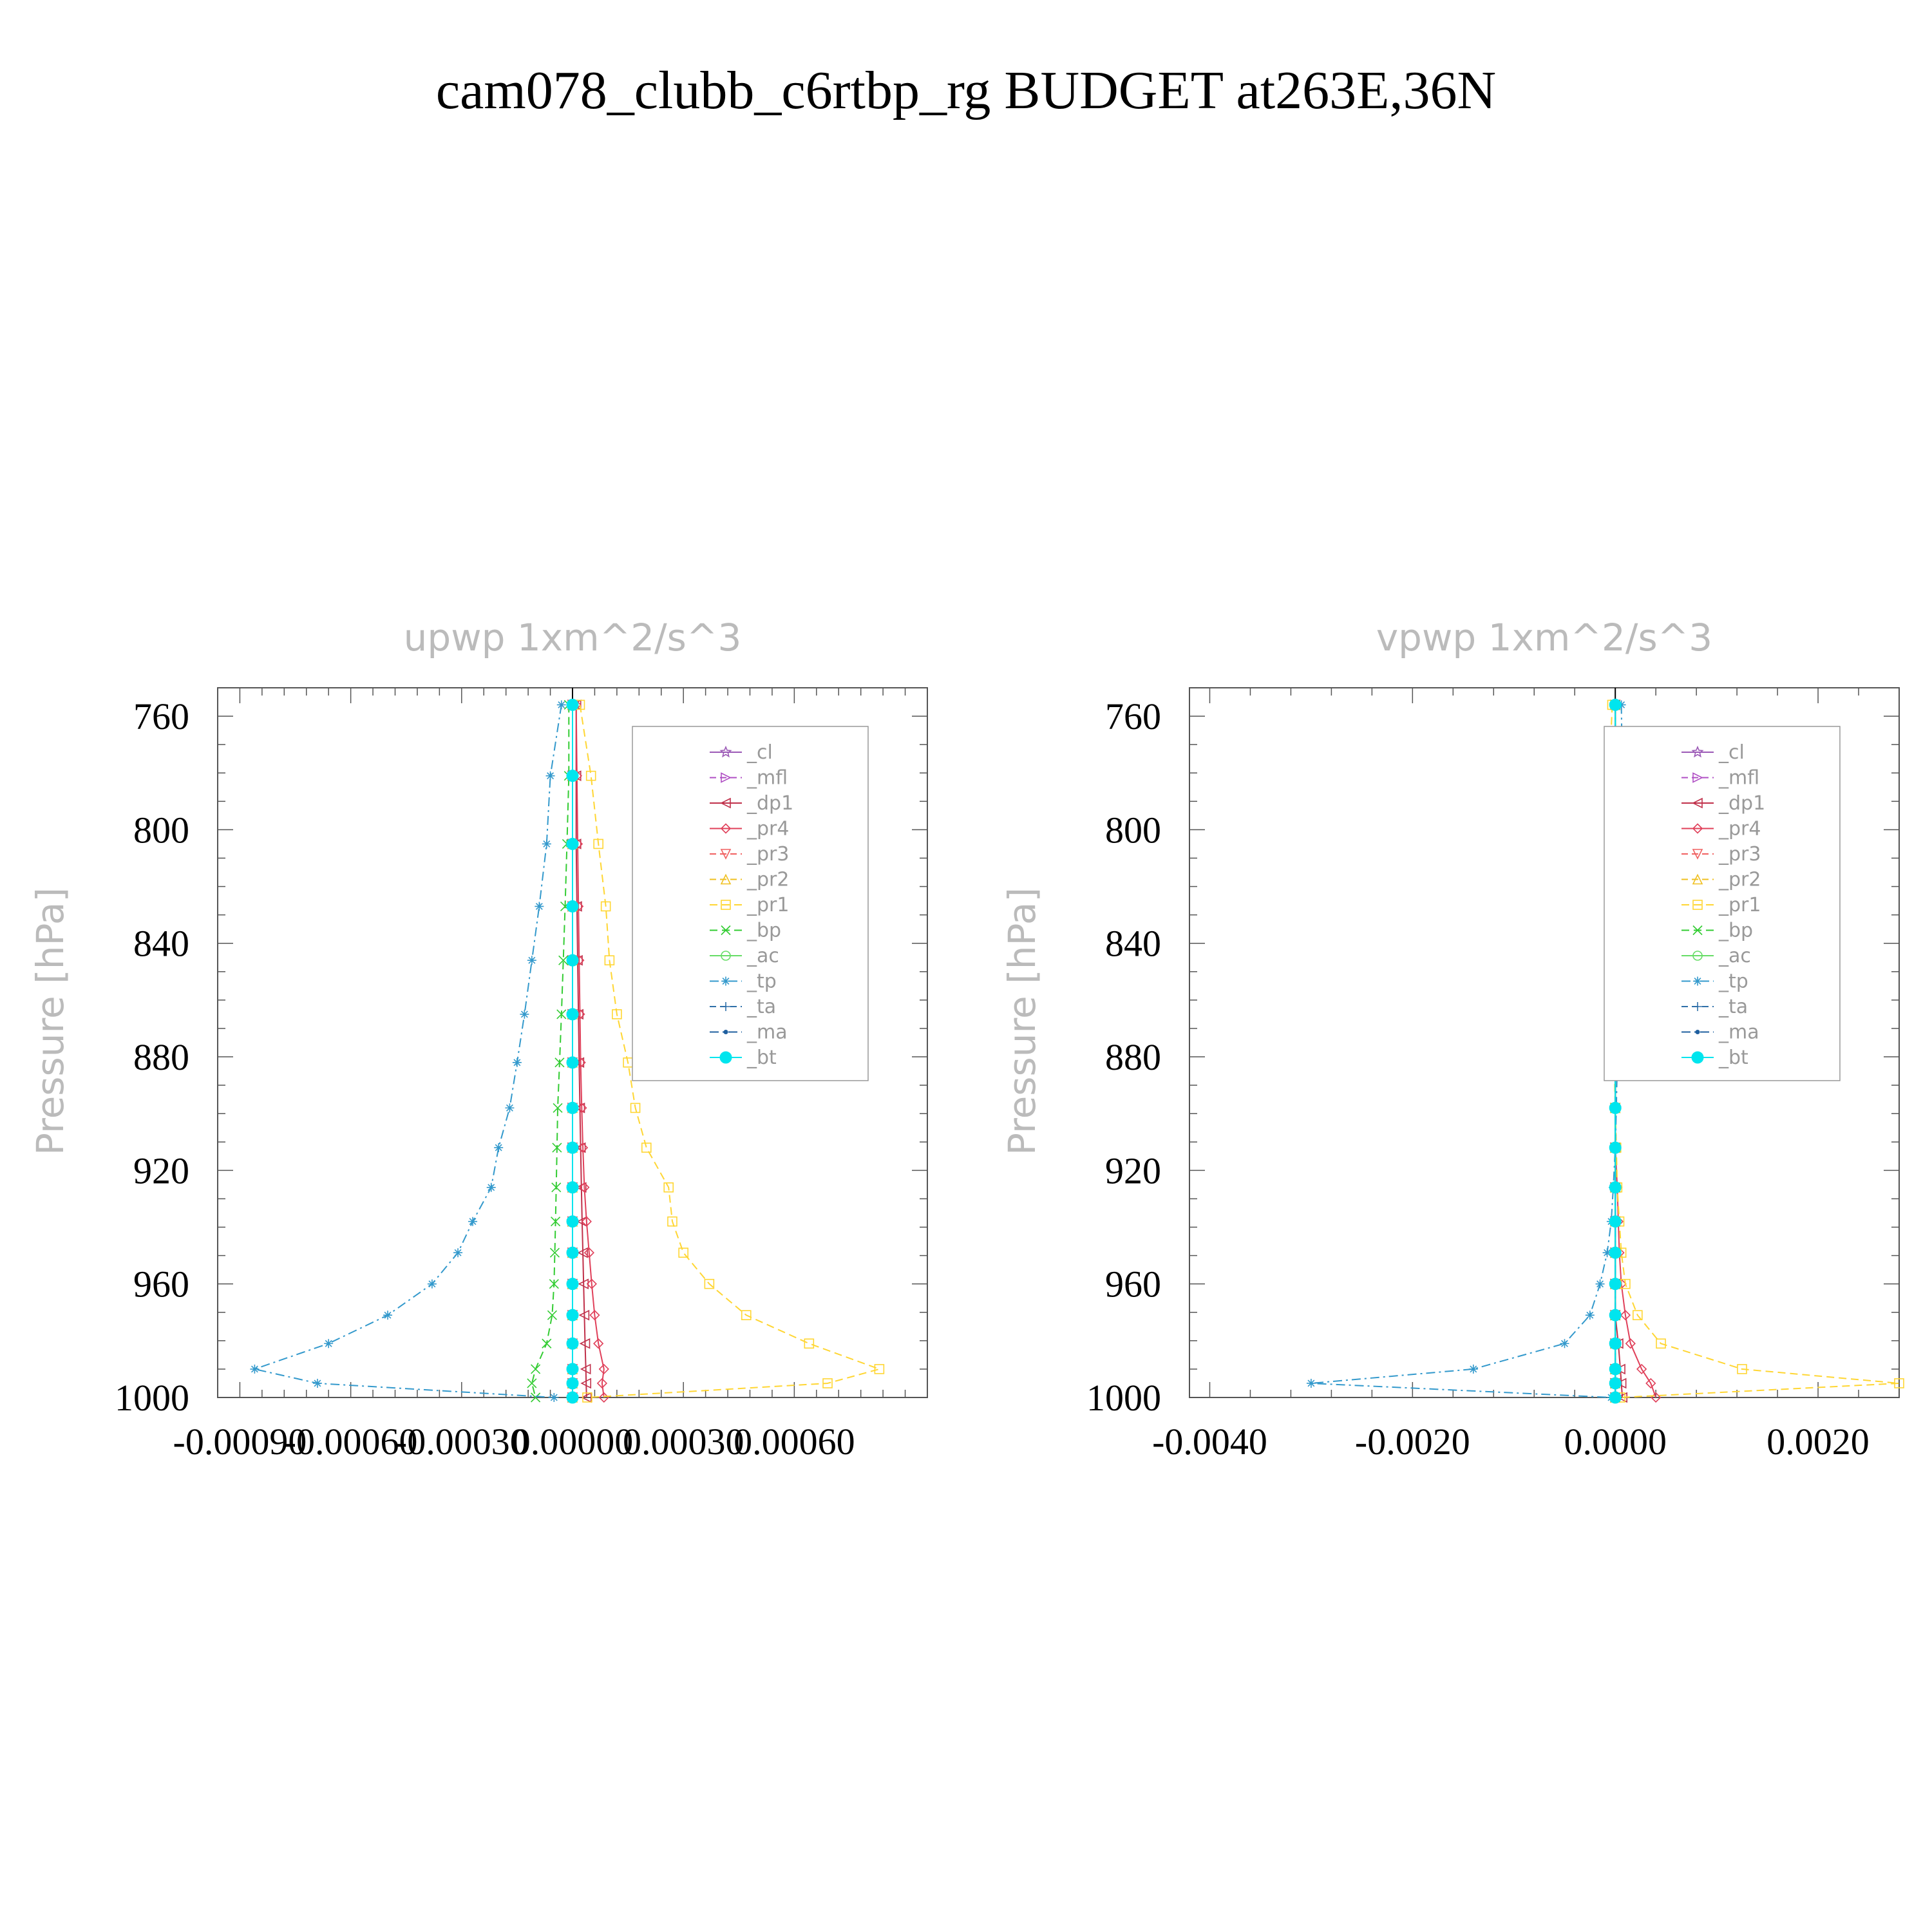 This screenshot has width=1932, height=1932. What do you see at coordinates (1209, 1442) in the screenshot?
I see `x-tick-label: -0.0040` at bounding box center [1209, 1442].